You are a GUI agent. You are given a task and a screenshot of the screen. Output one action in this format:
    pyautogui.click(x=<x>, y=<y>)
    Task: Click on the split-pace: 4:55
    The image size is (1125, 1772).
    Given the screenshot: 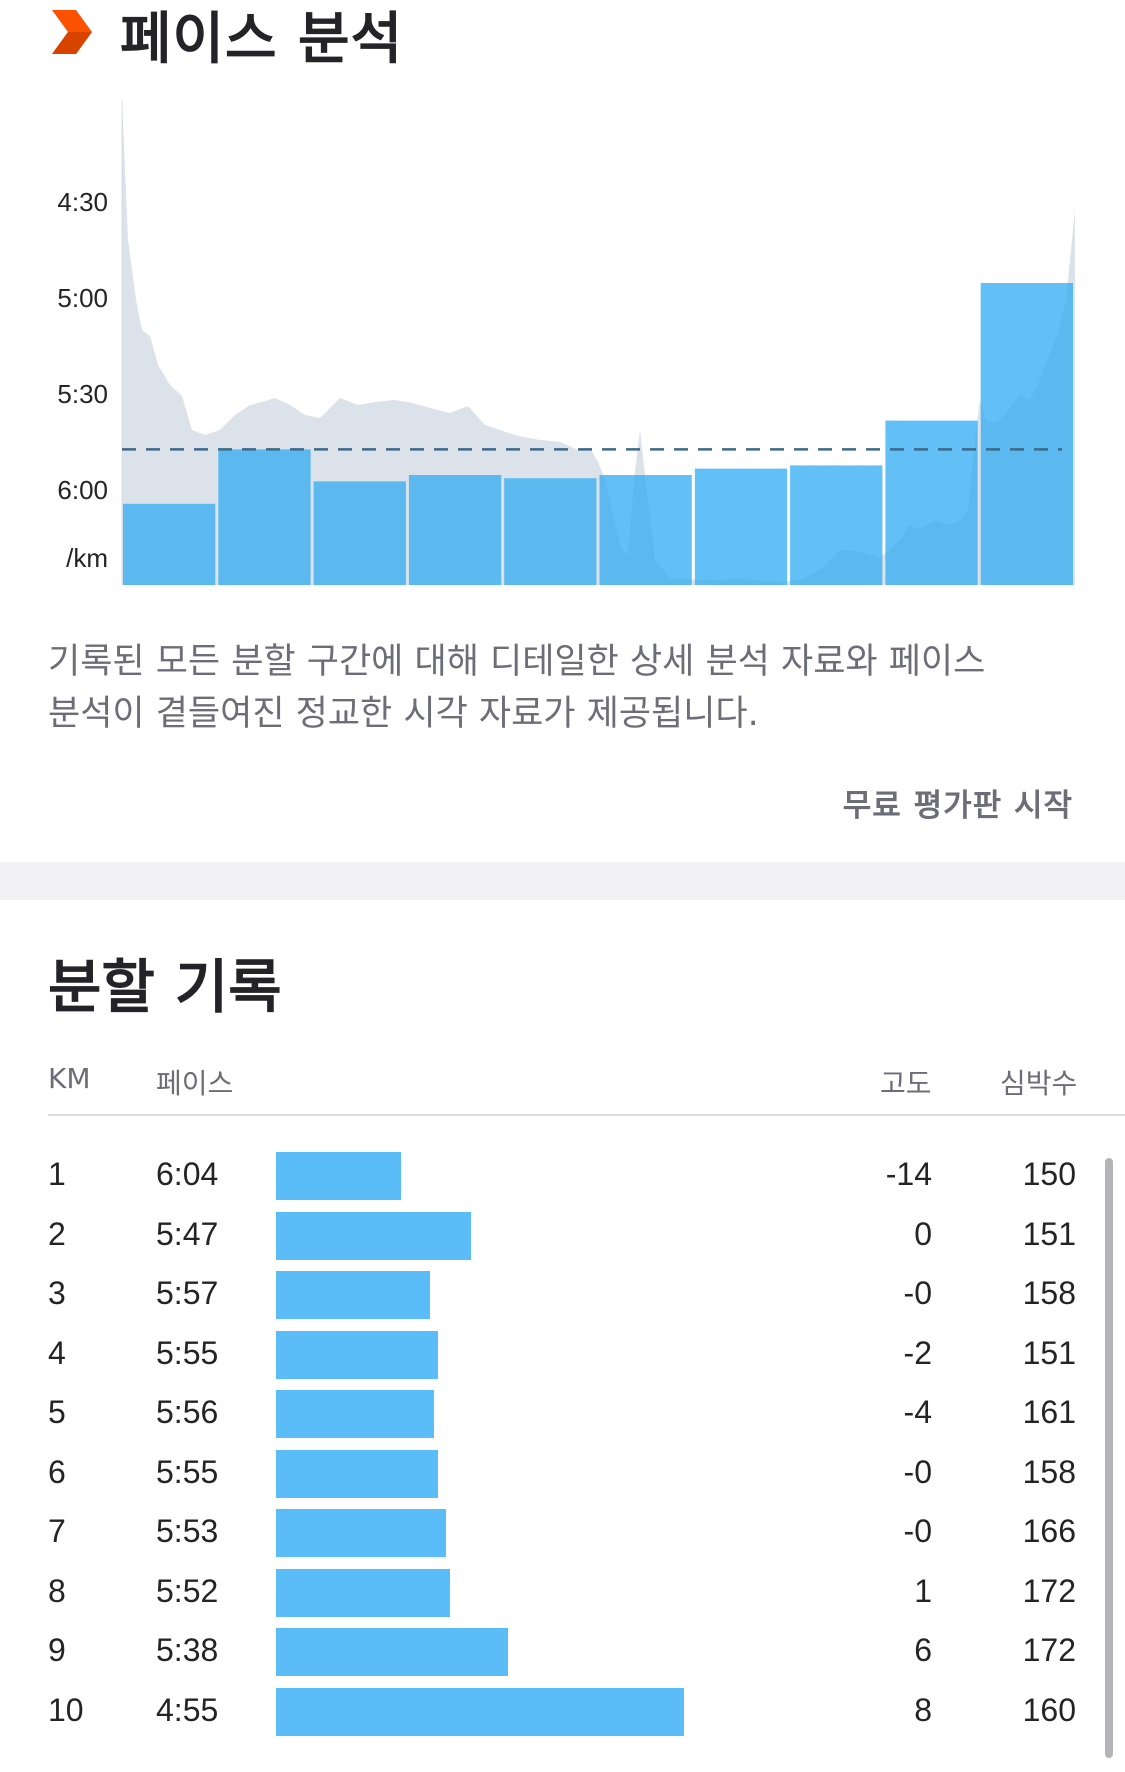 What is the action you would take?
    pyautogui.click(x=187, y=1709)
    